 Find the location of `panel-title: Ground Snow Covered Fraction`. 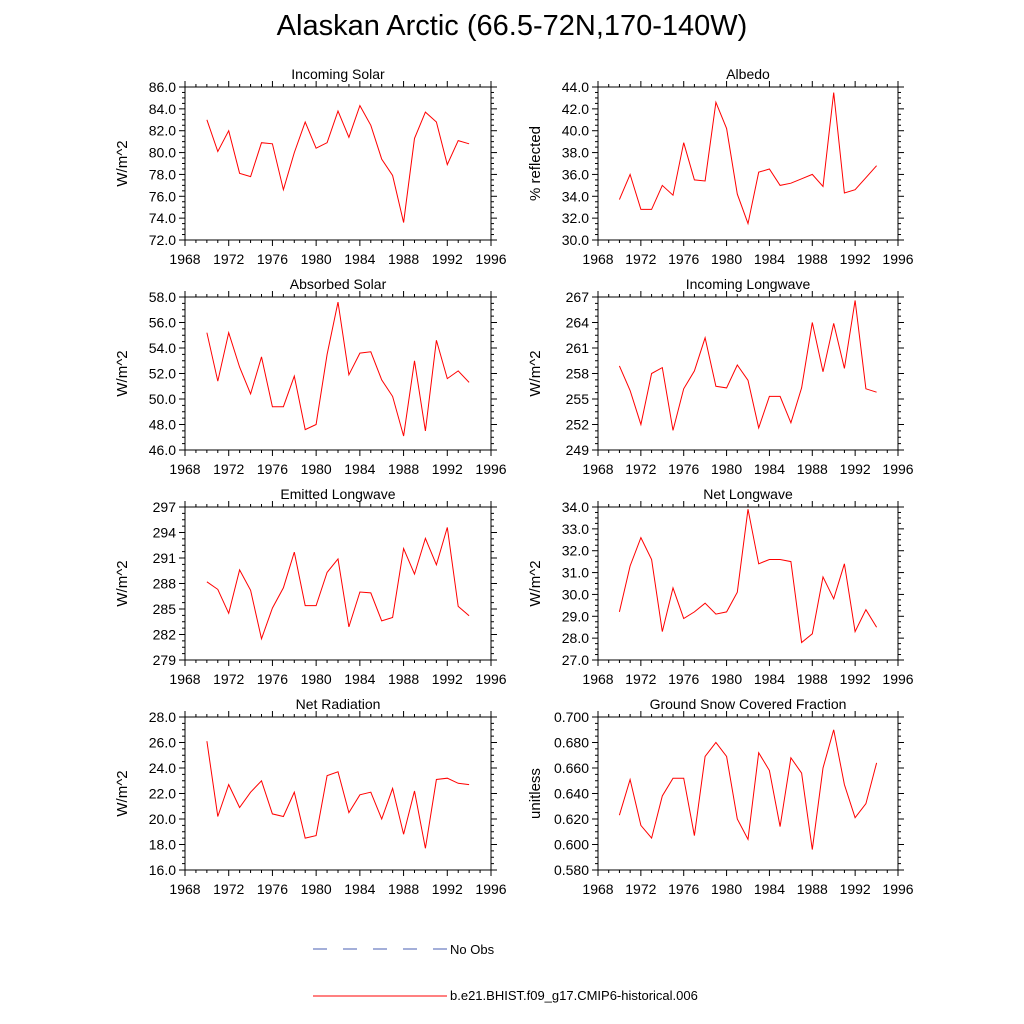

panel-title: Ground Snow Covered Fraction is located at coordinates (748, 704).